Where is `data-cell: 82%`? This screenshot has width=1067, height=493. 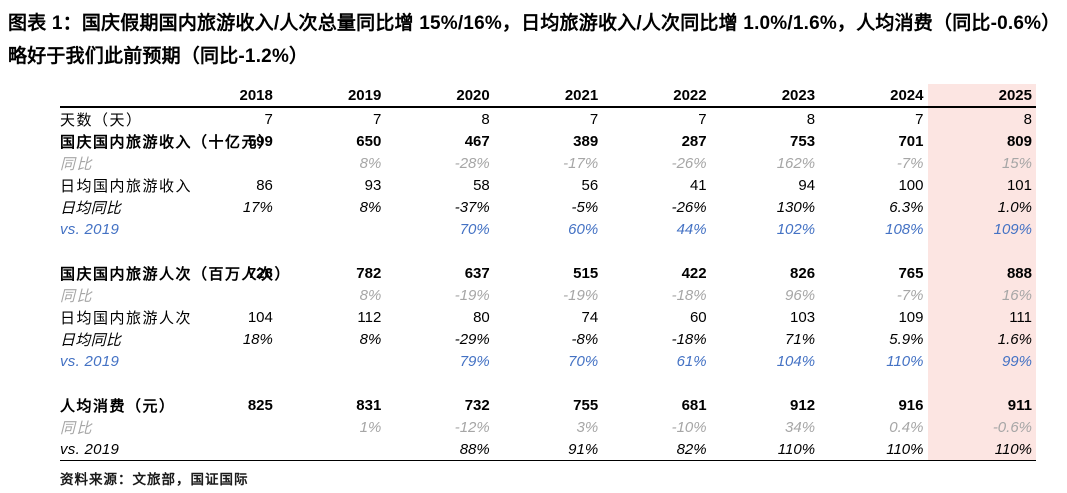
data-cell: 82% is located at coordinates (656, 450).